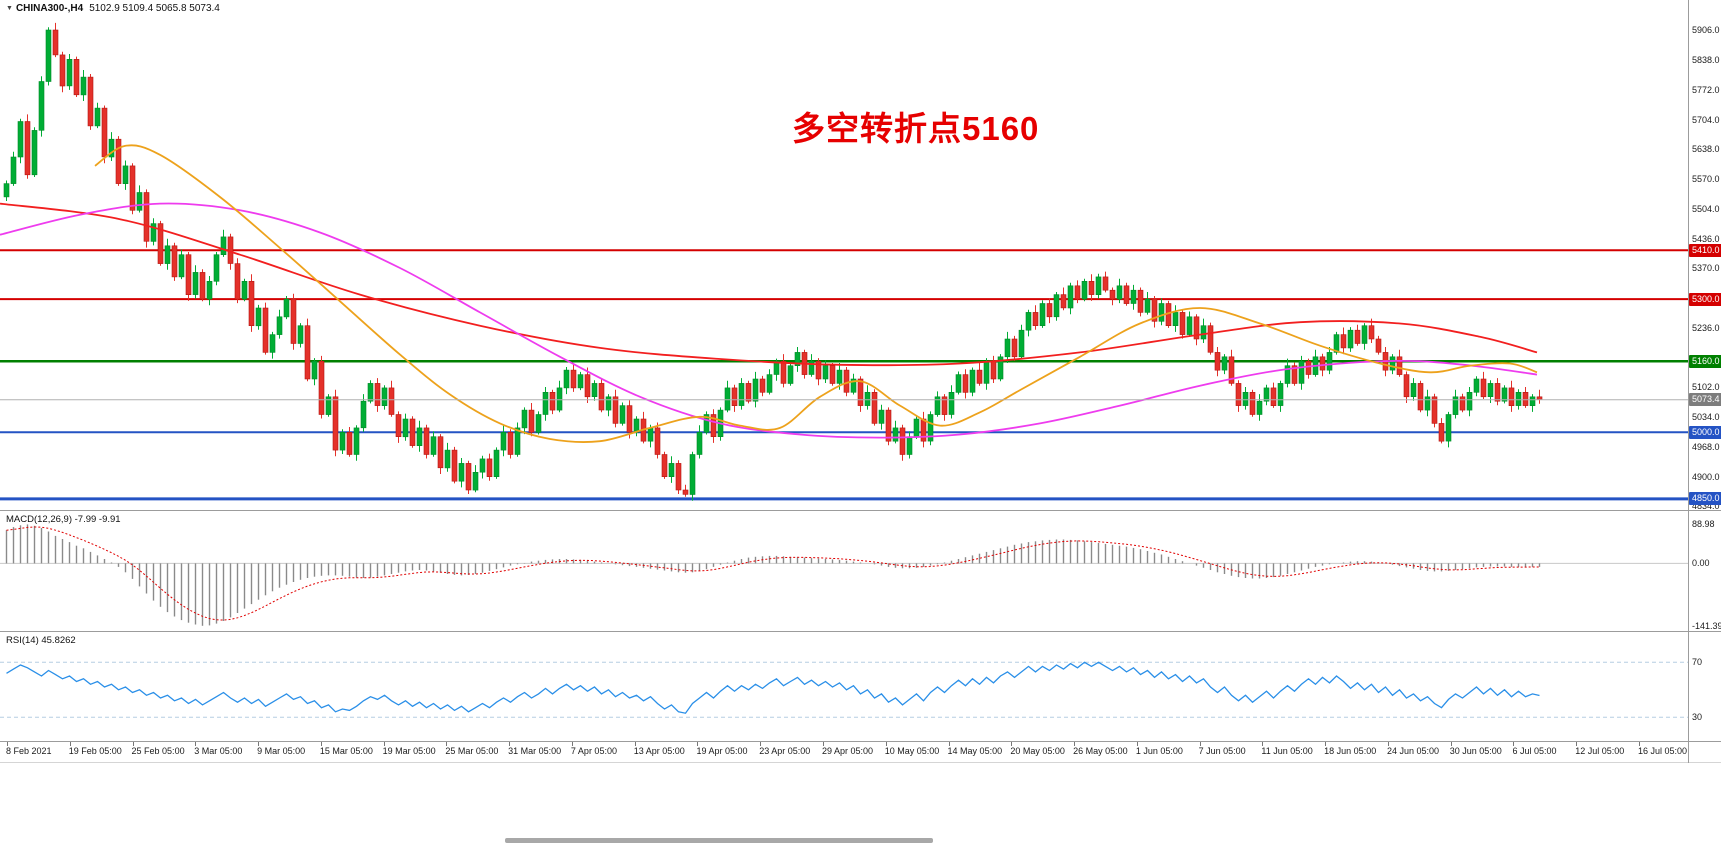 Image resolution: width=1721 pixels, height=844 pixels. I want to click on price-axis-label: 5236.0, so click(1706, 327).